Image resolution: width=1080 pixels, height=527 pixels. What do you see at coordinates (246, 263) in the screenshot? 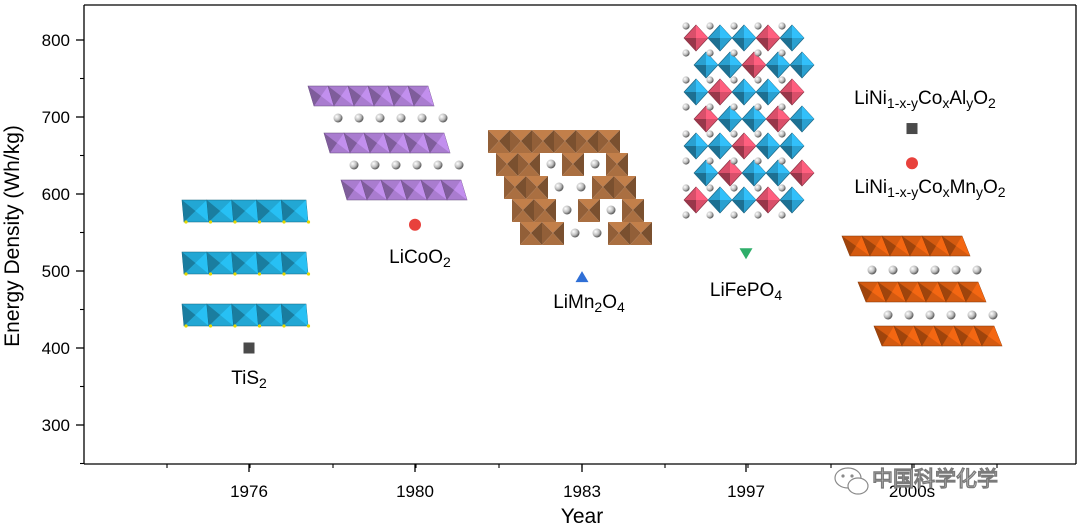
I see `tis2-structure` at bounding box center [246, 263].